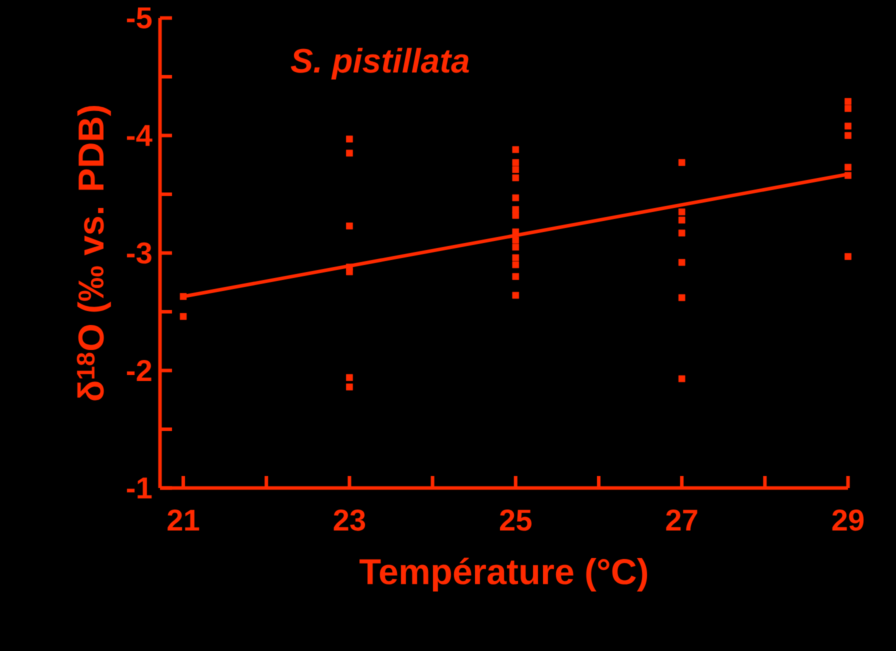 Image resolution: width=896 pixels, height=651 pixels. What do you see at coordinates (93, 253) in the screenshot?
I see `y-axis-title: δ$^{18}$O (‰ vs. PDB)` at bounding box center [93, 253].